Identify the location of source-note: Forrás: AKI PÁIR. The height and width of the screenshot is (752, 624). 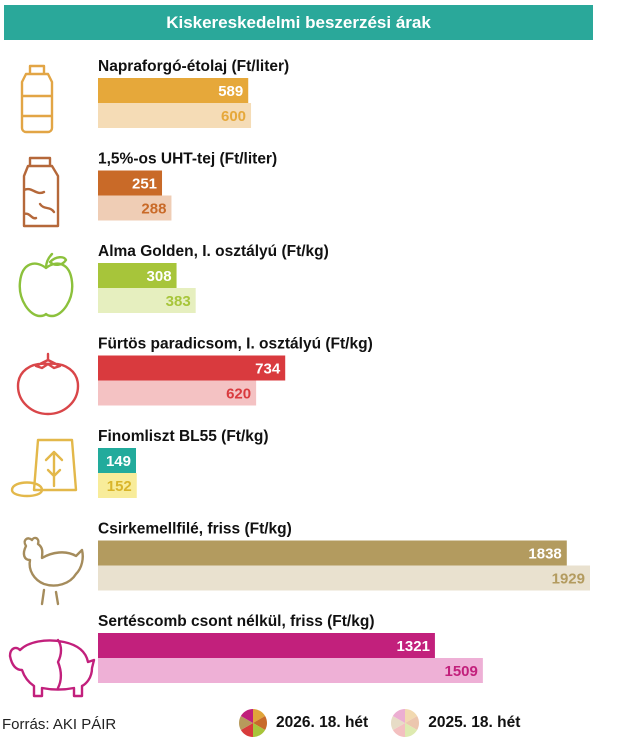
(59, 724).